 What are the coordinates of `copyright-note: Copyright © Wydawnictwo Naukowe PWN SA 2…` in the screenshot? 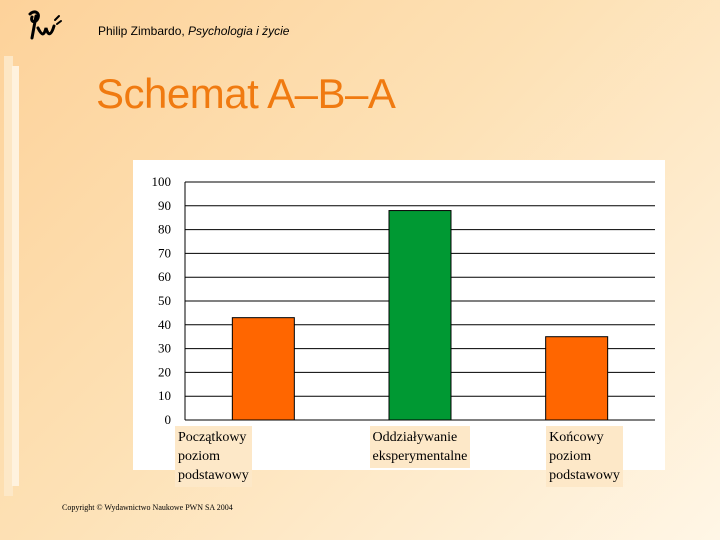 It's located at (147, 507).